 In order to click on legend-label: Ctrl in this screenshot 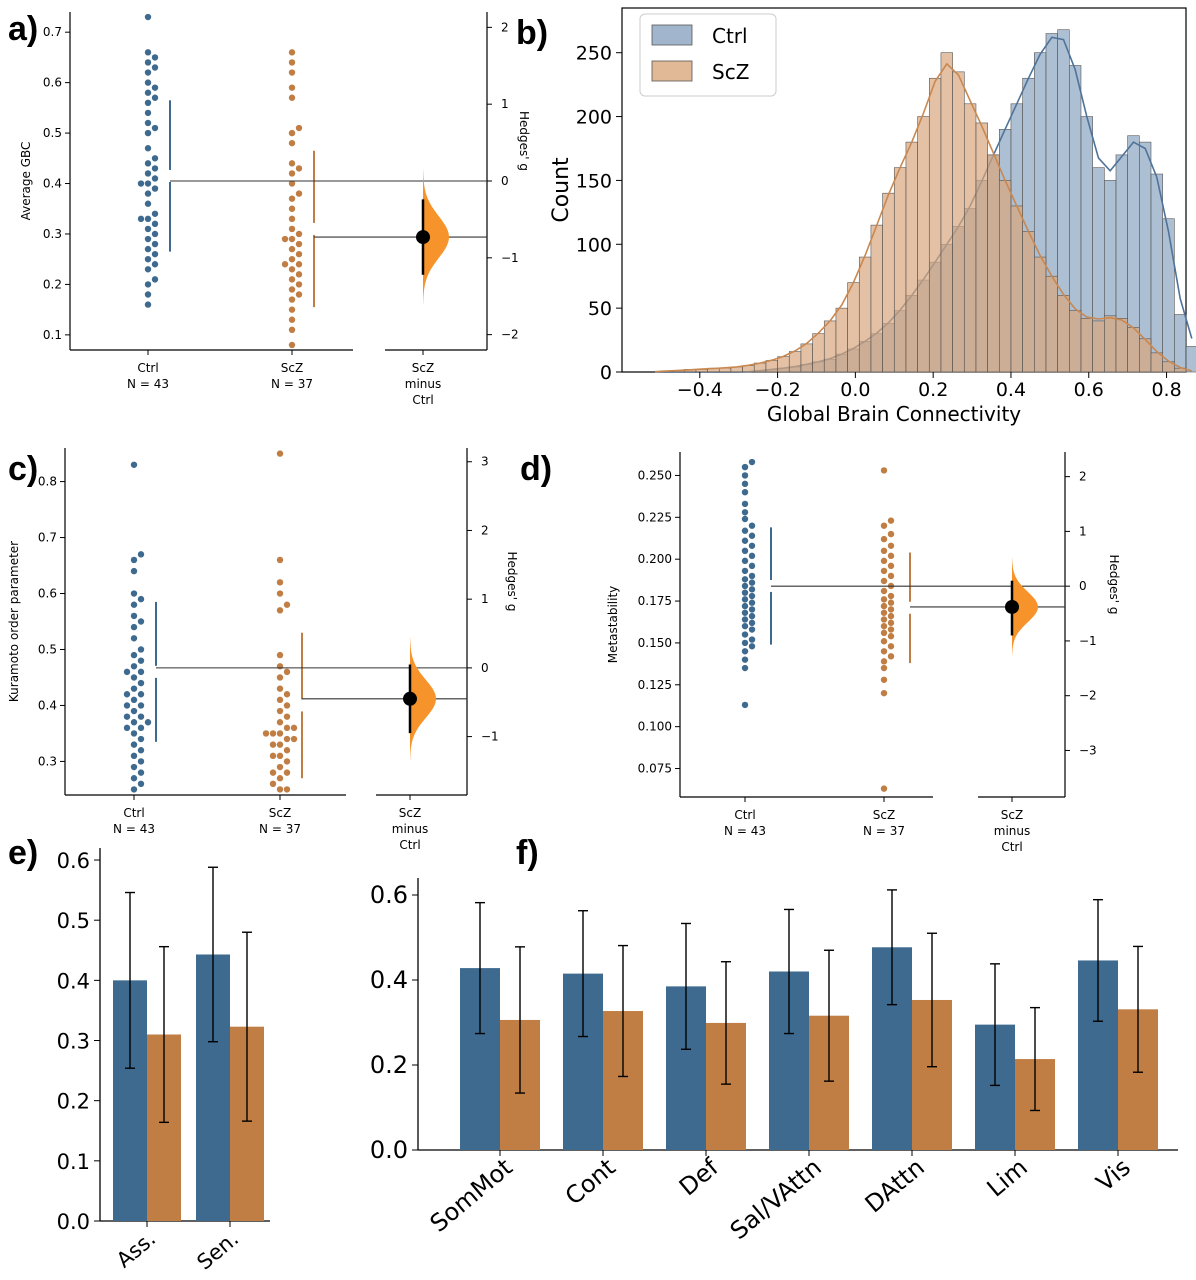, I will do `click(730, 36)`.